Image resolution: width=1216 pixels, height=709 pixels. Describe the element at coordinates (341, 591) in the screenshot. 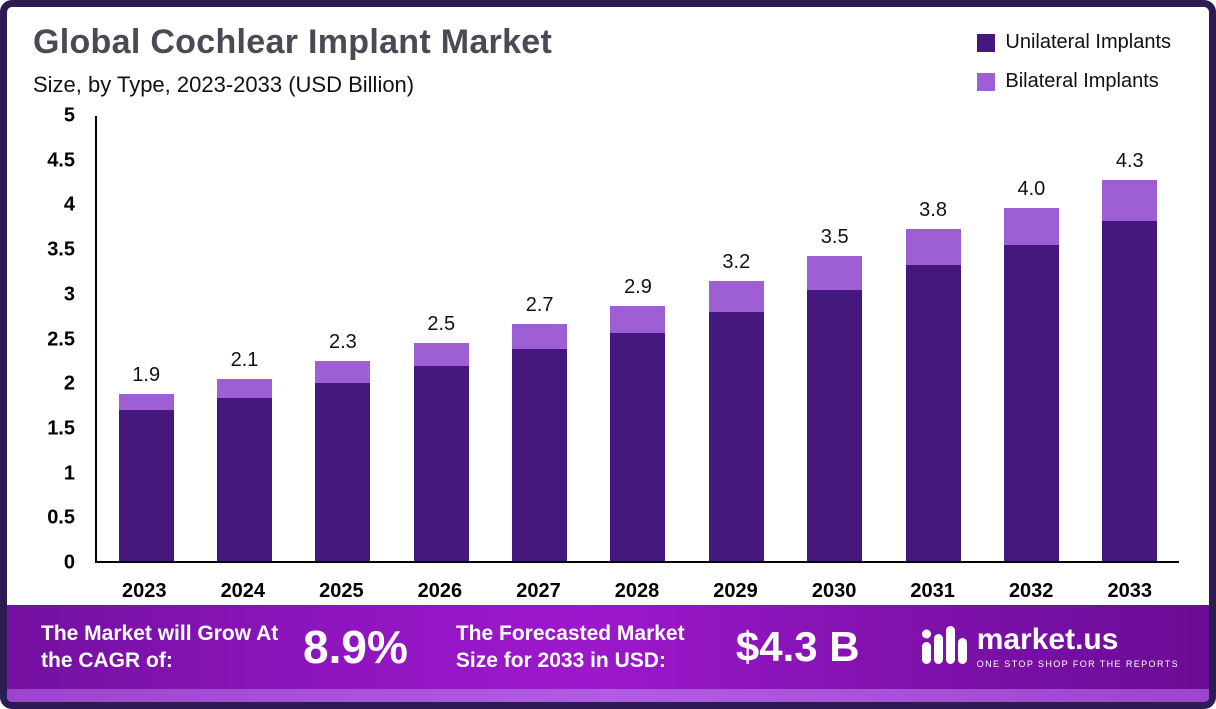

I see `x-tick-label: 2025` at that location.